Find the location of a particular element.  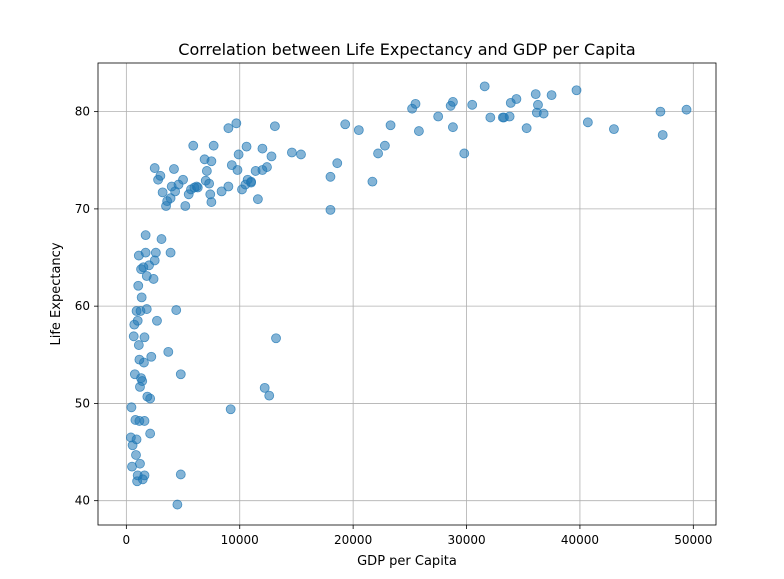

y-tick-label: 70 is located at coordinates (82, 209).